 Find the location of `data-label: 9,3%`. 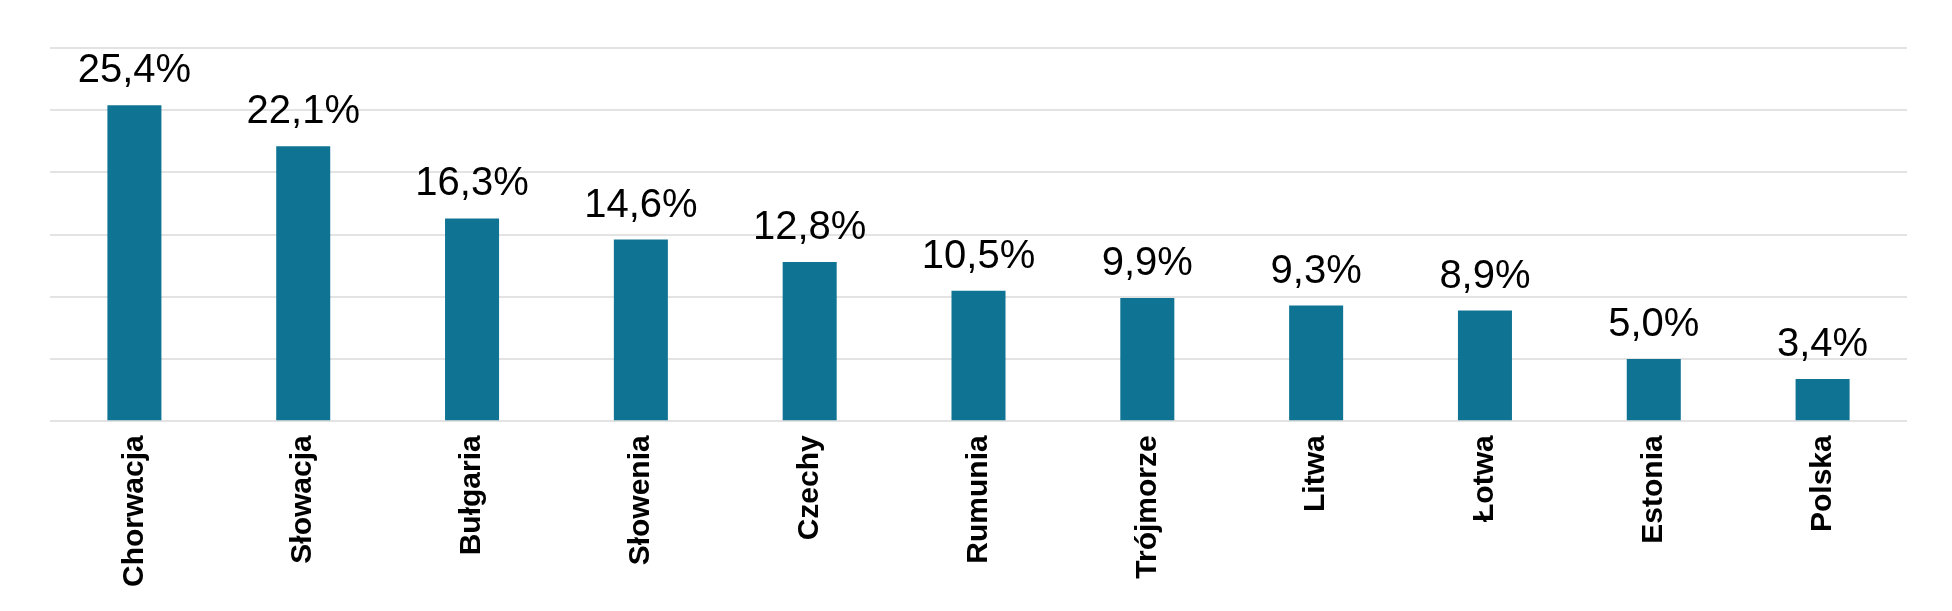

data-label: 9,3% is located at coordinates (1316, 268).